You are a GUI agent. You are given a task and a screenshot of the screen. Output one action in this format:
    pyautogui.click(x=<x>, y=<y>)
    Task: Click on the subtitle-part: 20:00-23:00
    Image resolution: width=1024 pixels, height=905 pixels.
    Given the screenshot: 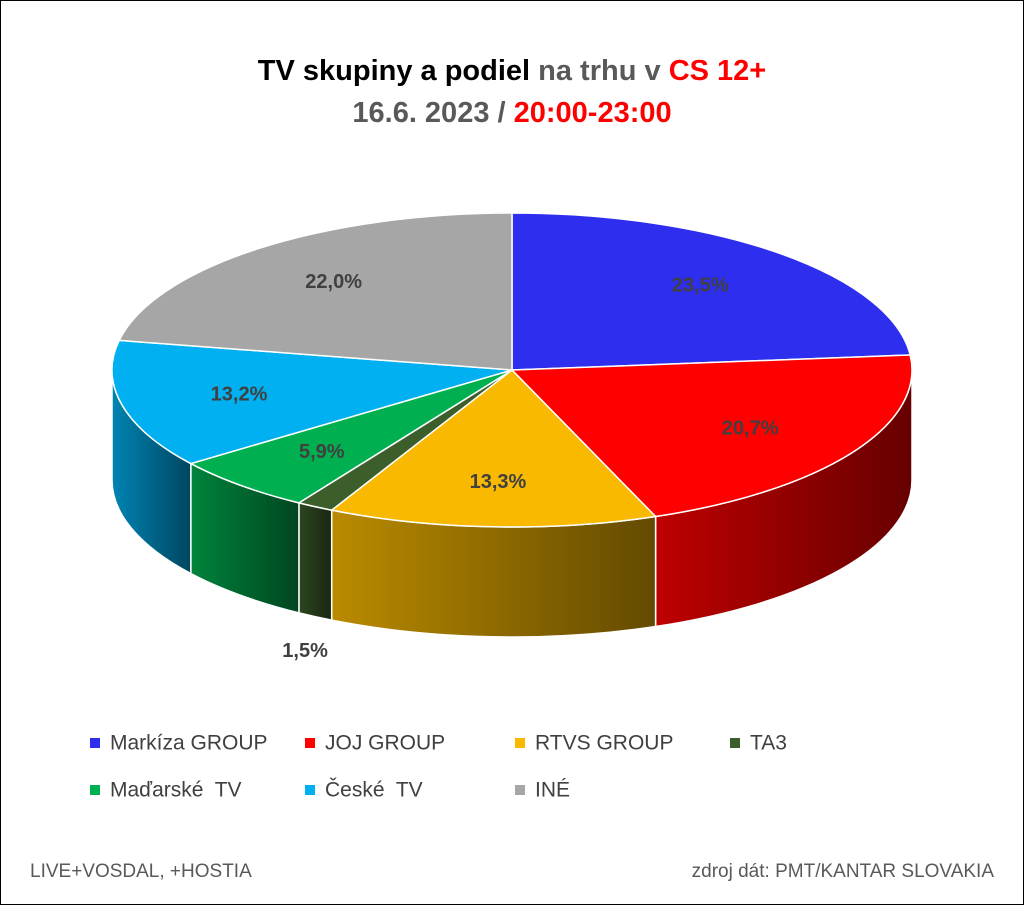 What is the action you would take?
    pyautogui.click(x=593, y=113)
    